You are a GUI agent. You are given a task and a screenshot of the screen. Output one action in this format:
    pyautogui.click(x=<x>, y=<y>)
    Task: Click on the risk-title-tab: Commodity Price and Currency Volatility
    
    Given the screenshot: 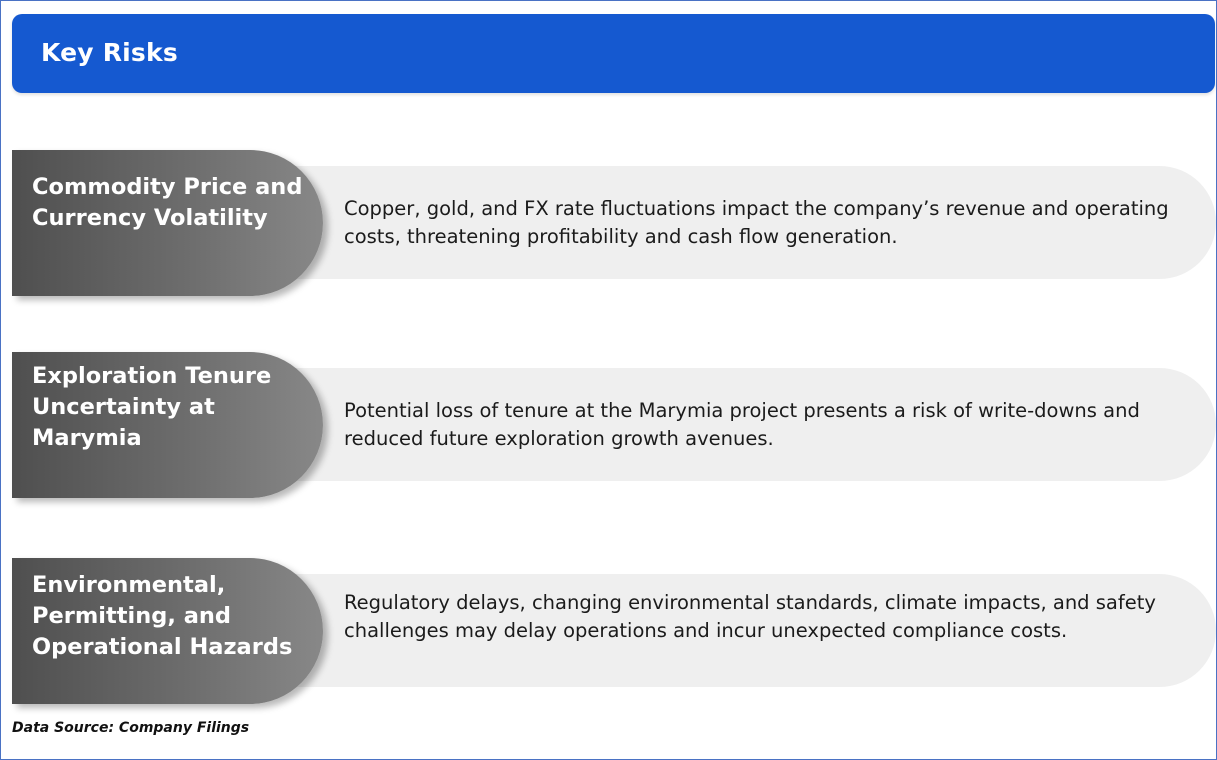 What is the action you would take?
    pyautogui.click(x=167, y=223)
    